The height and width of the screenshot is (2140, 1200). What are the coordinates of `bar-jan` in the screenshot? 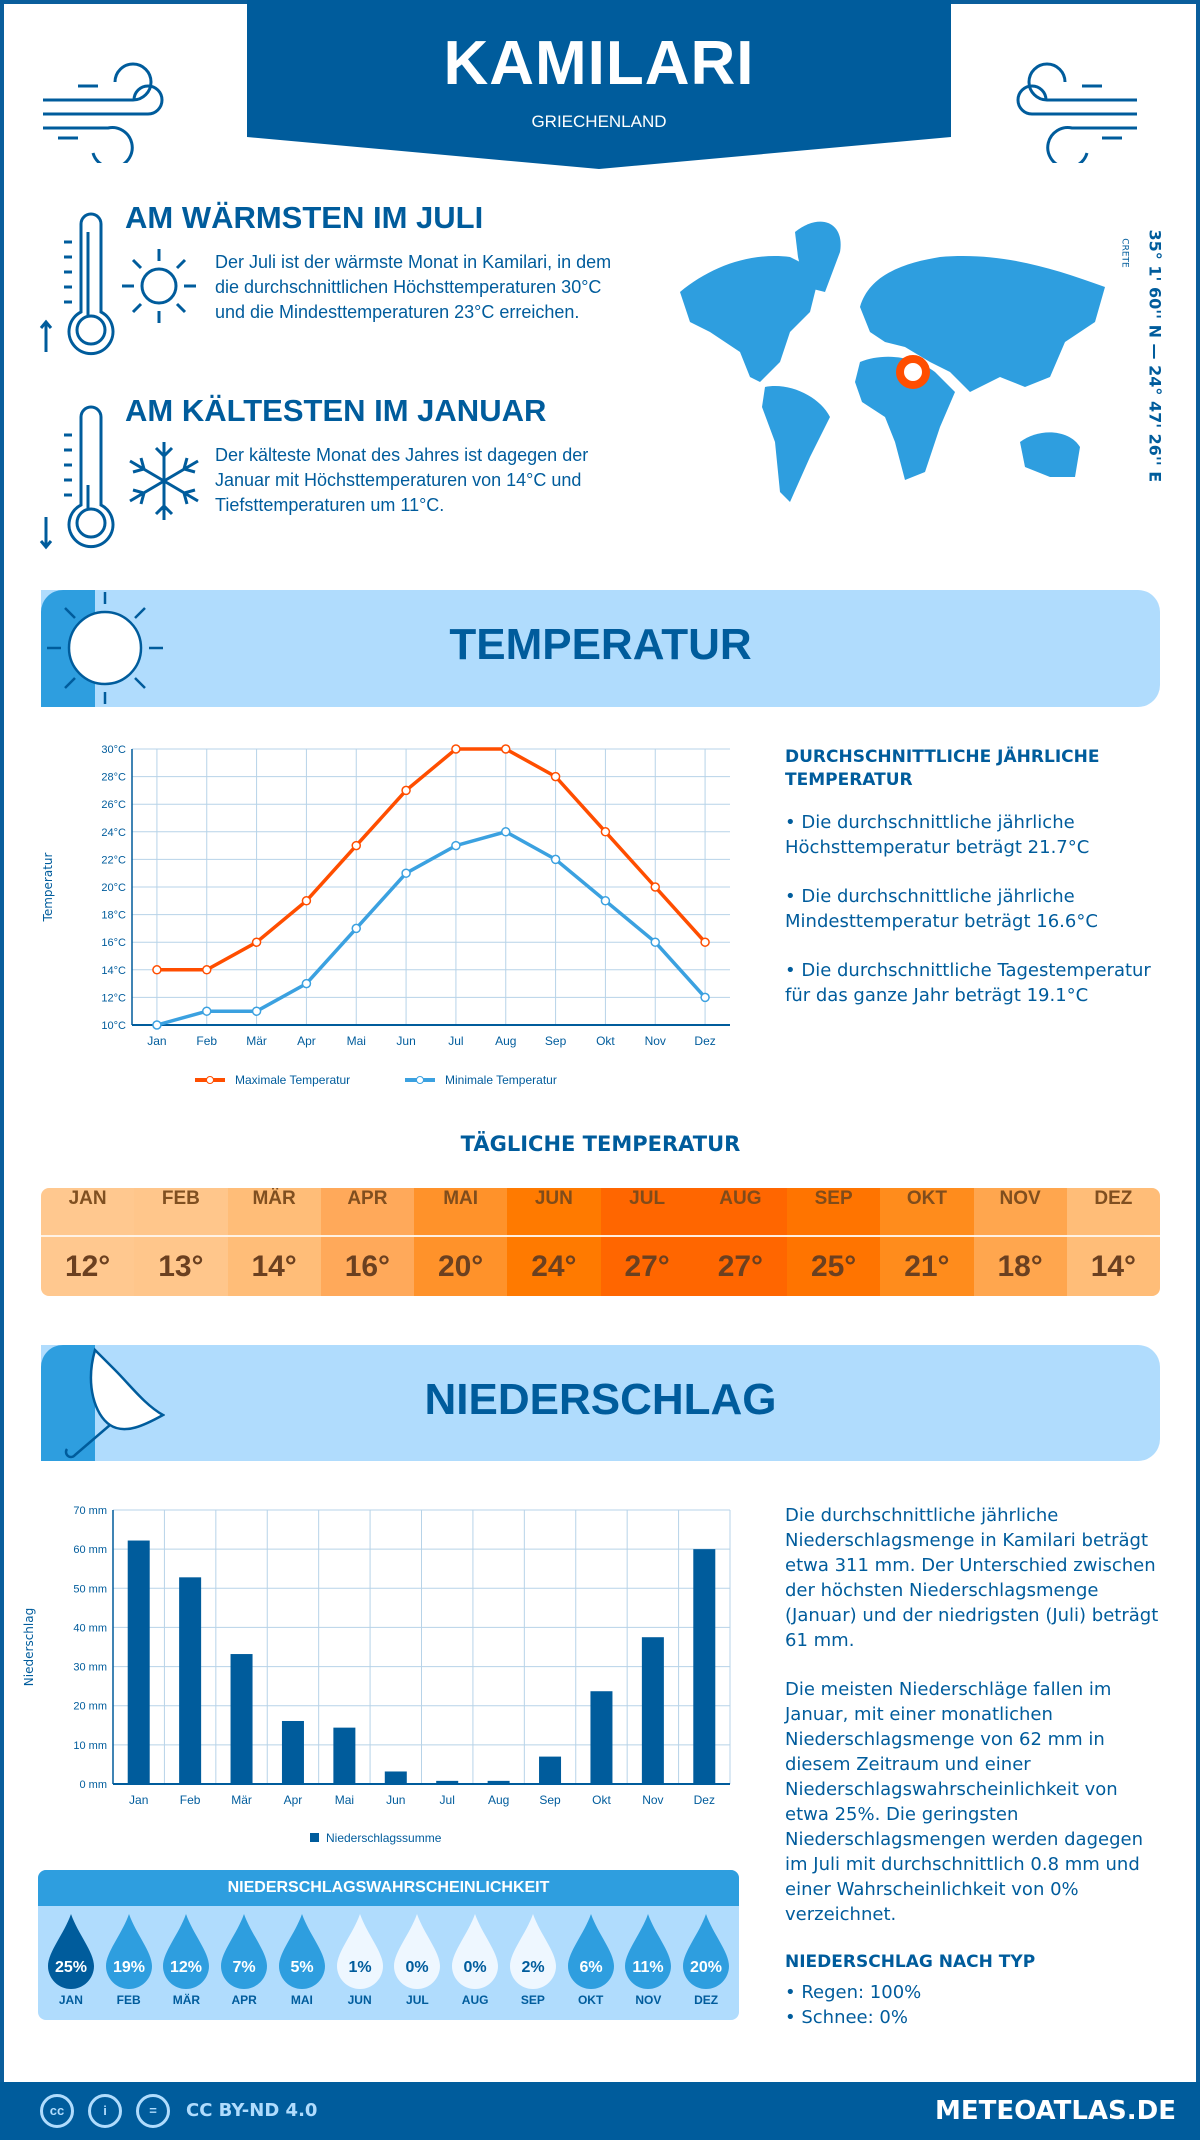 It's located at (138, 1662).